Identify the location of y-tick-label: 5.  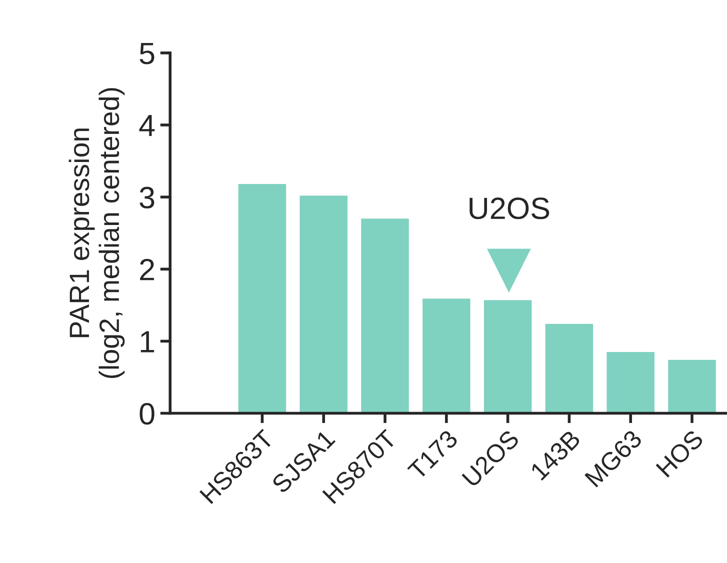
(147, 53).